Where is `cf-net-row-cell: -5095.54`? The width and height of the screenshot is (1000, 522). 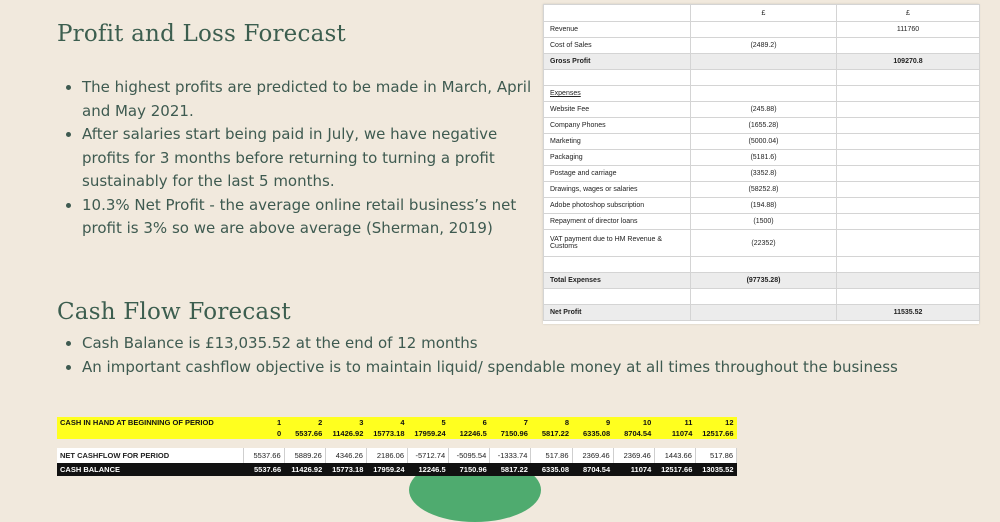 cf-net-row-cell: -5095.54 is located at coordinates (469, 455).